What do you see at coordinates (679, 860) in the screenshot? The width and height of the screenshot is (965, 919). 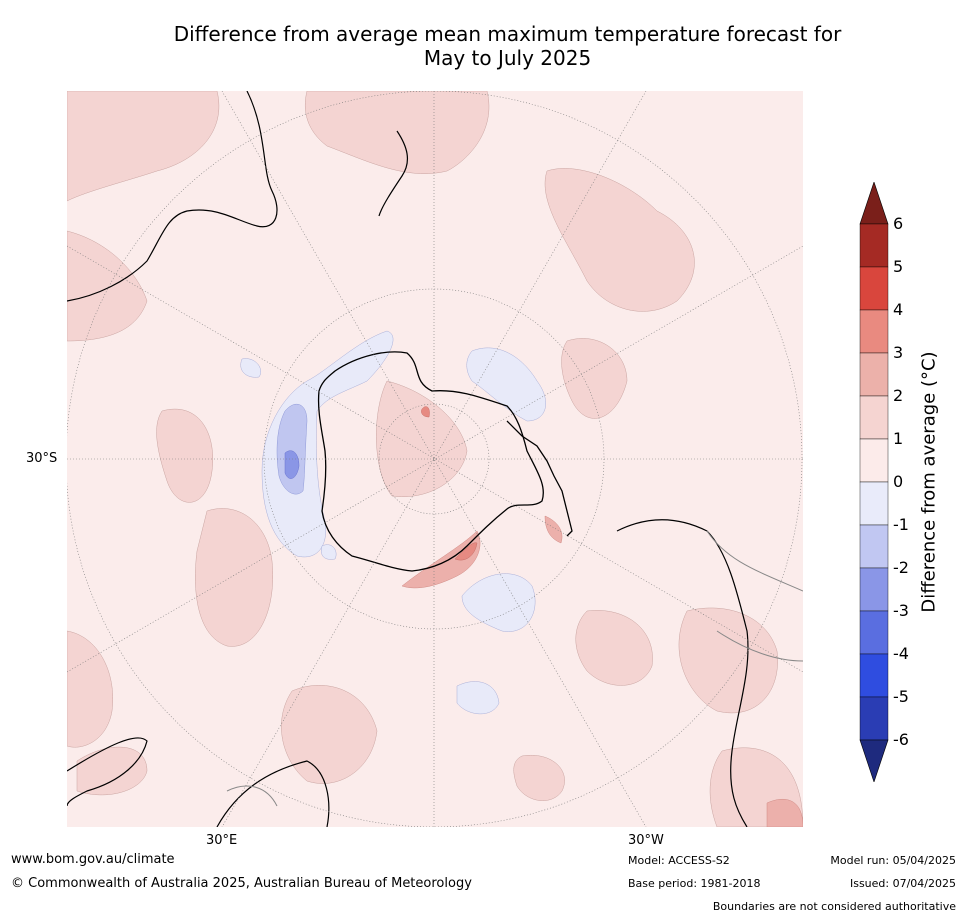 I see `footer-model: Model: ACCESS-S2` at bounding box center [679, 860].